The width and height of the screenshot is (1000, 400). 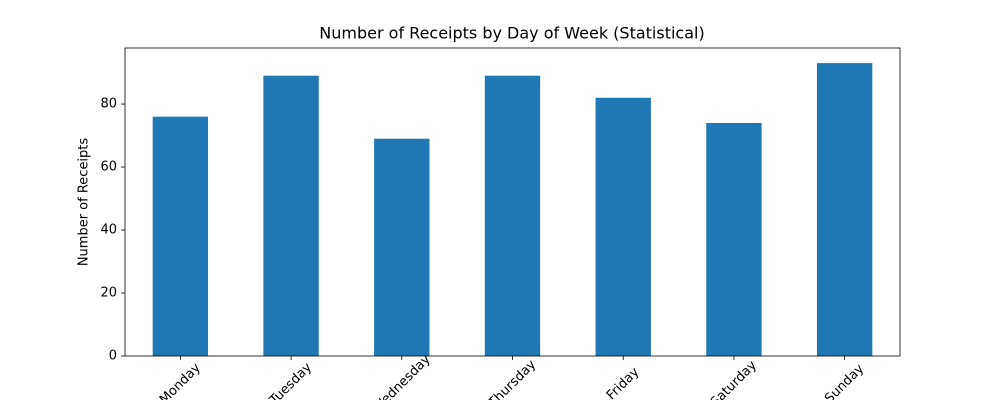 I want to click on y-tick-label: 20, so click(x=108, y=293).